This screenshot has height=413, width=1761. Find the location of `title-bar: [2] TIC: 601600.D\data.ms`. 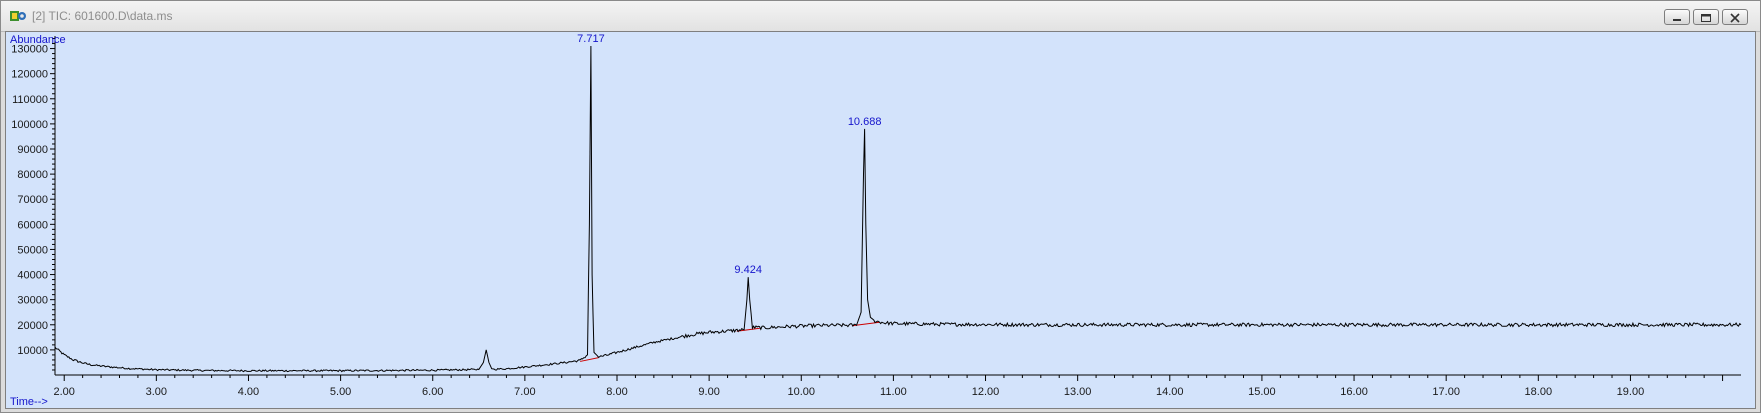

title-bar: [2] TIC: 601600.D\data.ms is located at coordinates (880, 16).